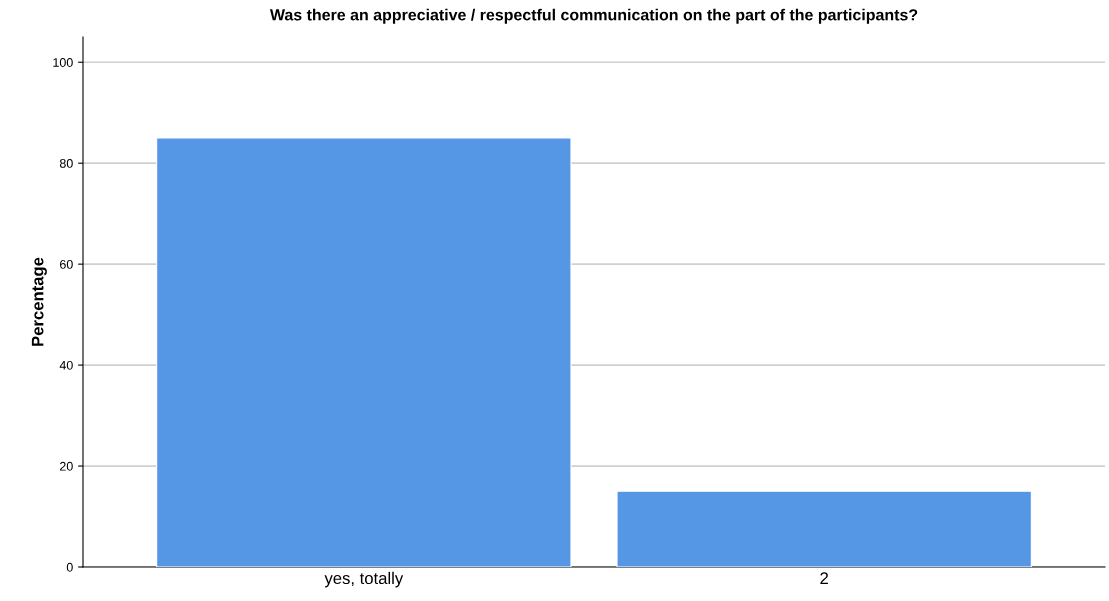 This screenshot has height=601, width=1109. I want to click on y-tick-label: 60, so click(66, 264).